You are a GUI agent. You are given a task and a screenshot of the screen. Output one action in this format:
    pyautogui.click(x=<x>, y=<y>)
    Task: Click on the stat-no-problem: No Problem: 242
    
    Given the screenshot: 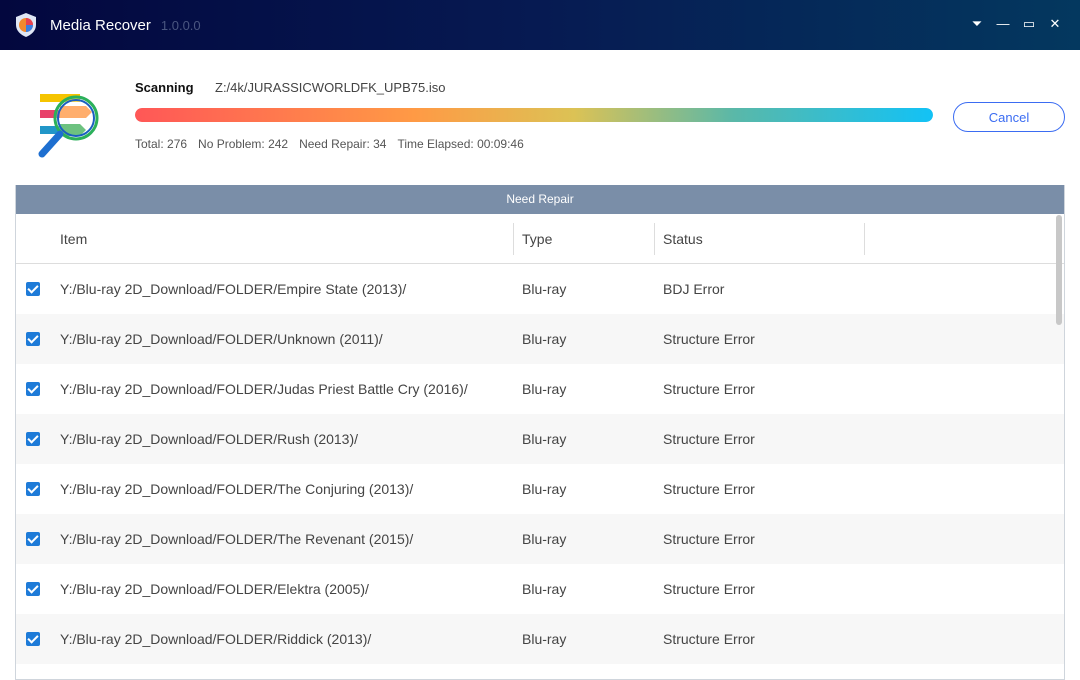 What is the action you would take?
    pyautogui.click(x=243, y=144)
    